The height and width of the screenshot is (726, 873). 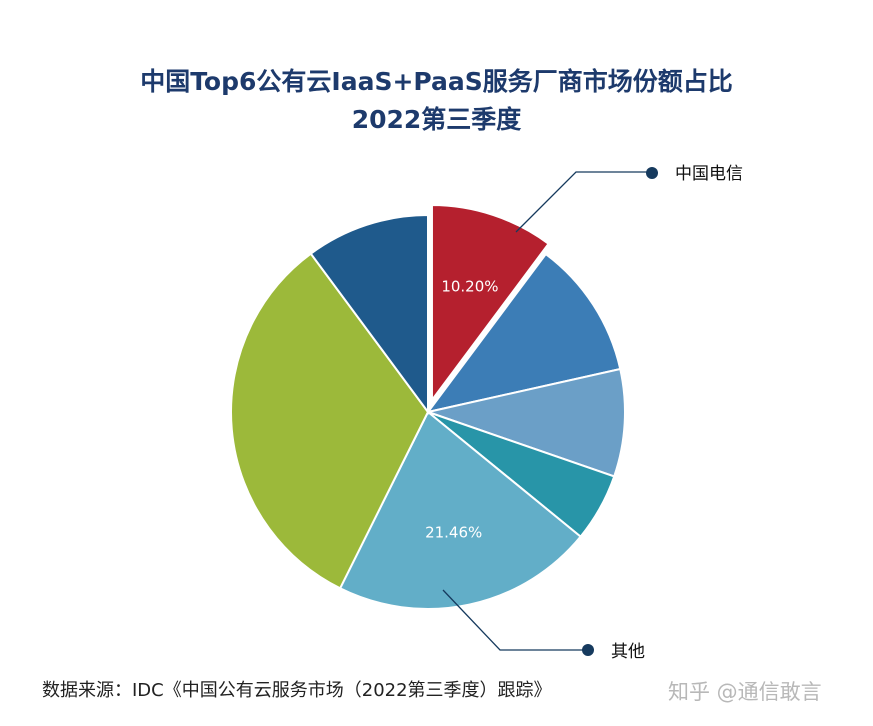 I want to click on callout-label: 其他, so click(x=628, y=652).